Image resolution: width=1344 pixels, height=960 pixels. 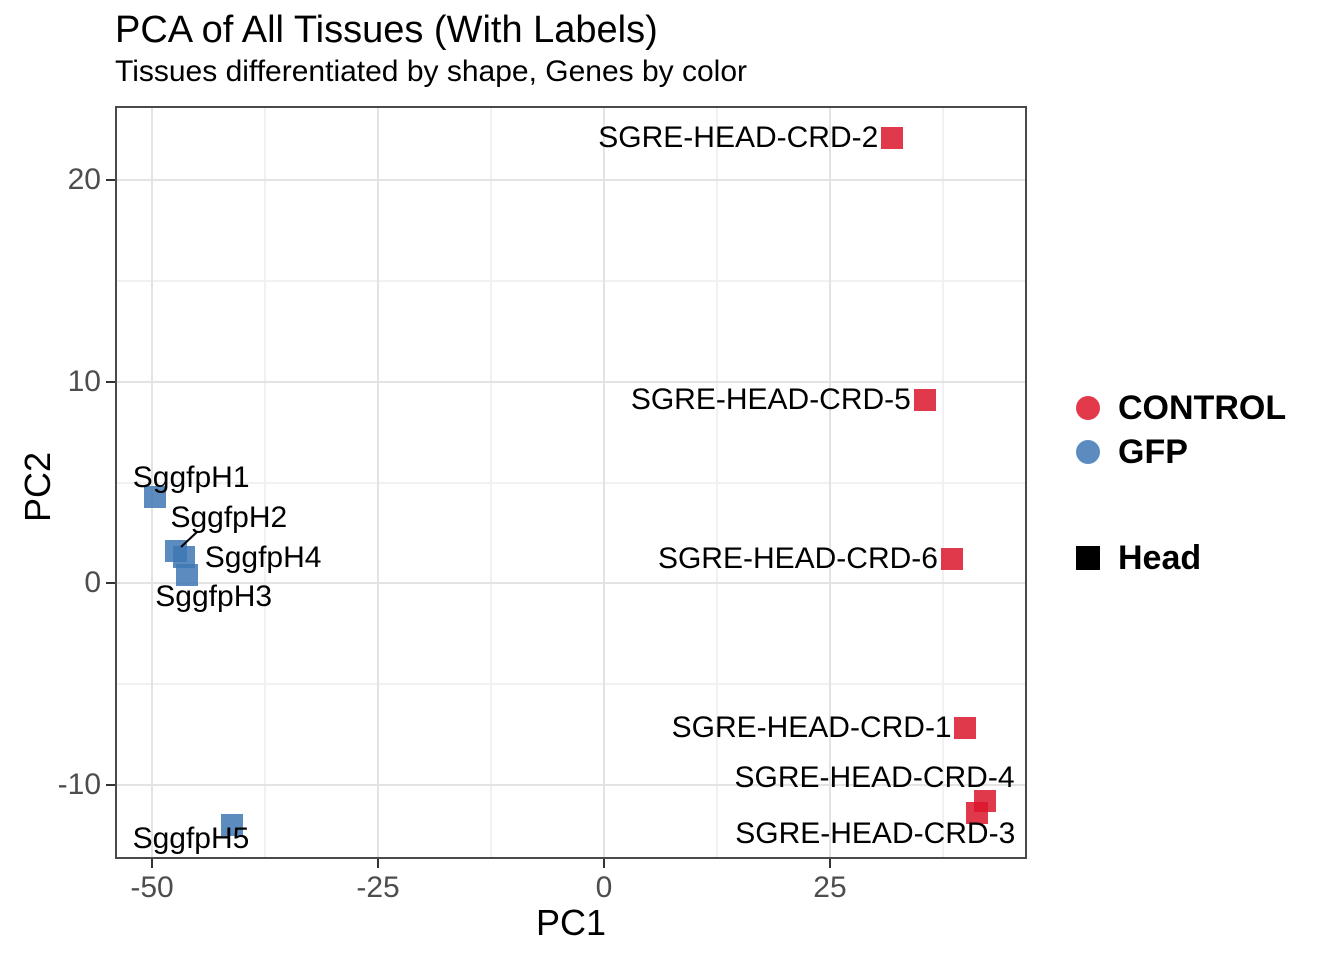 I want to click on point-label: SggfpH5, so click(x=191, y=838).